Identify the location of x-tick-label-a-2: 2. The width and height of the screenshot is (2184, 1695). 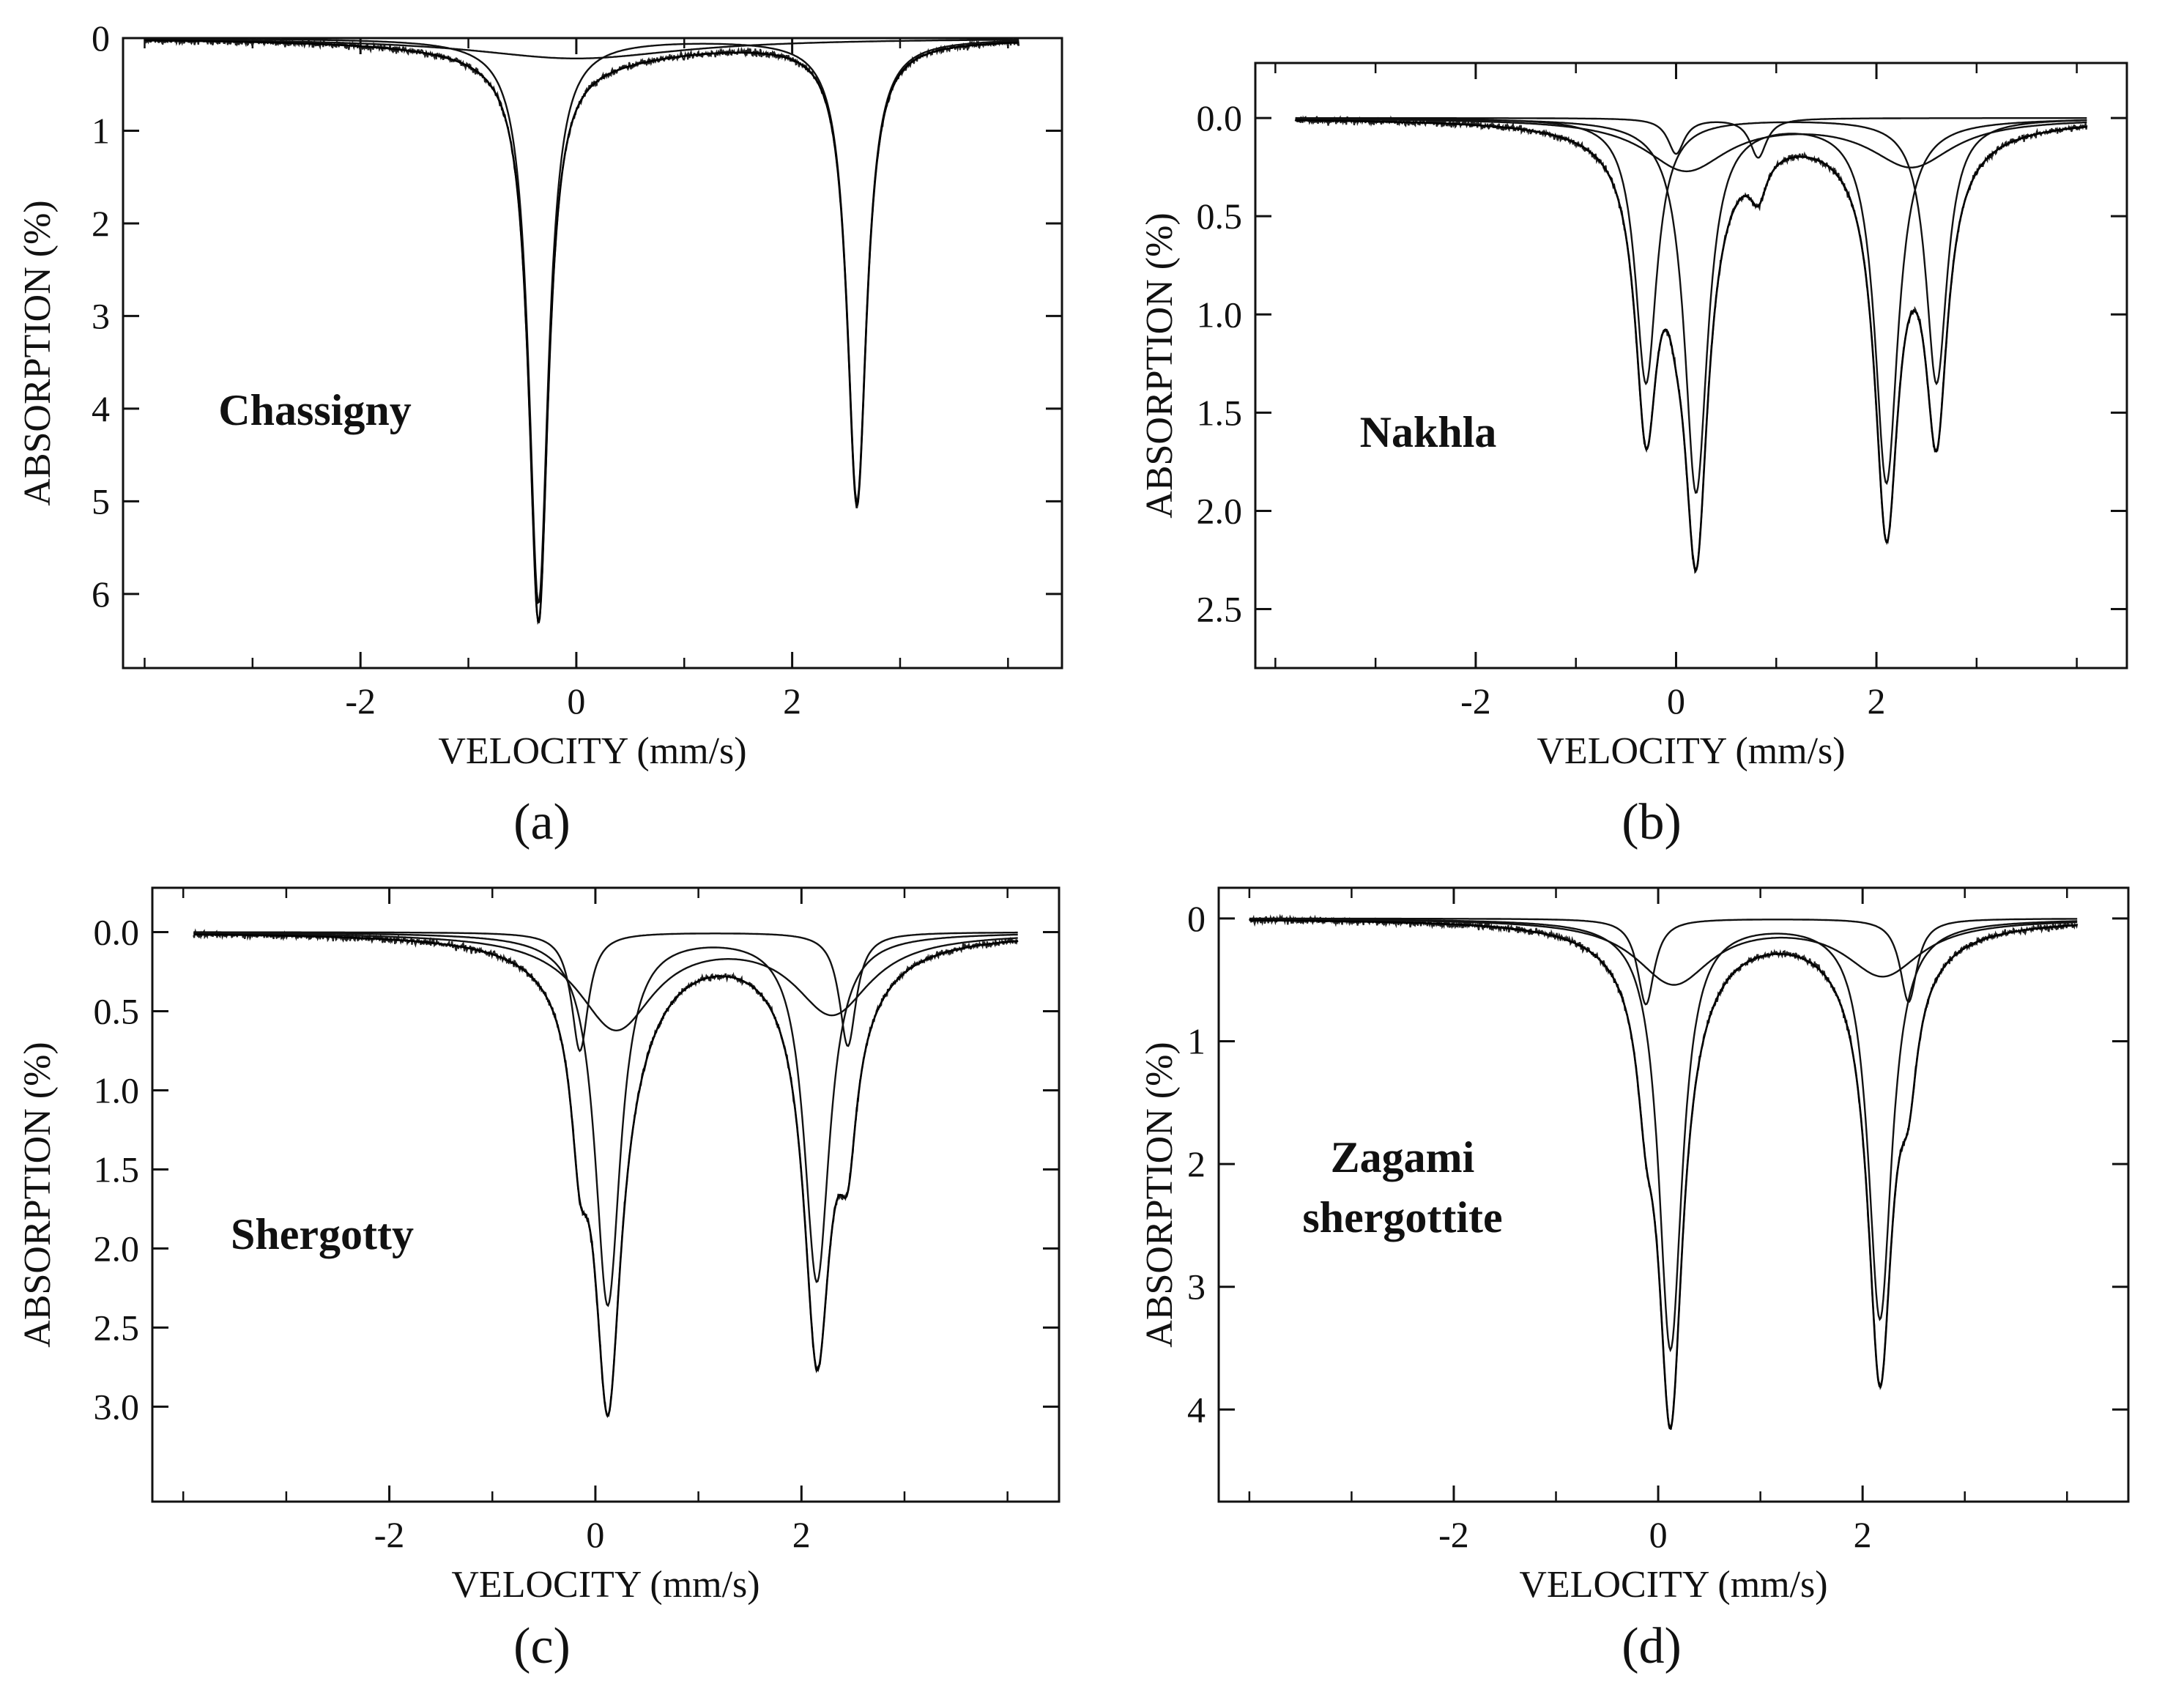
(792, 701).